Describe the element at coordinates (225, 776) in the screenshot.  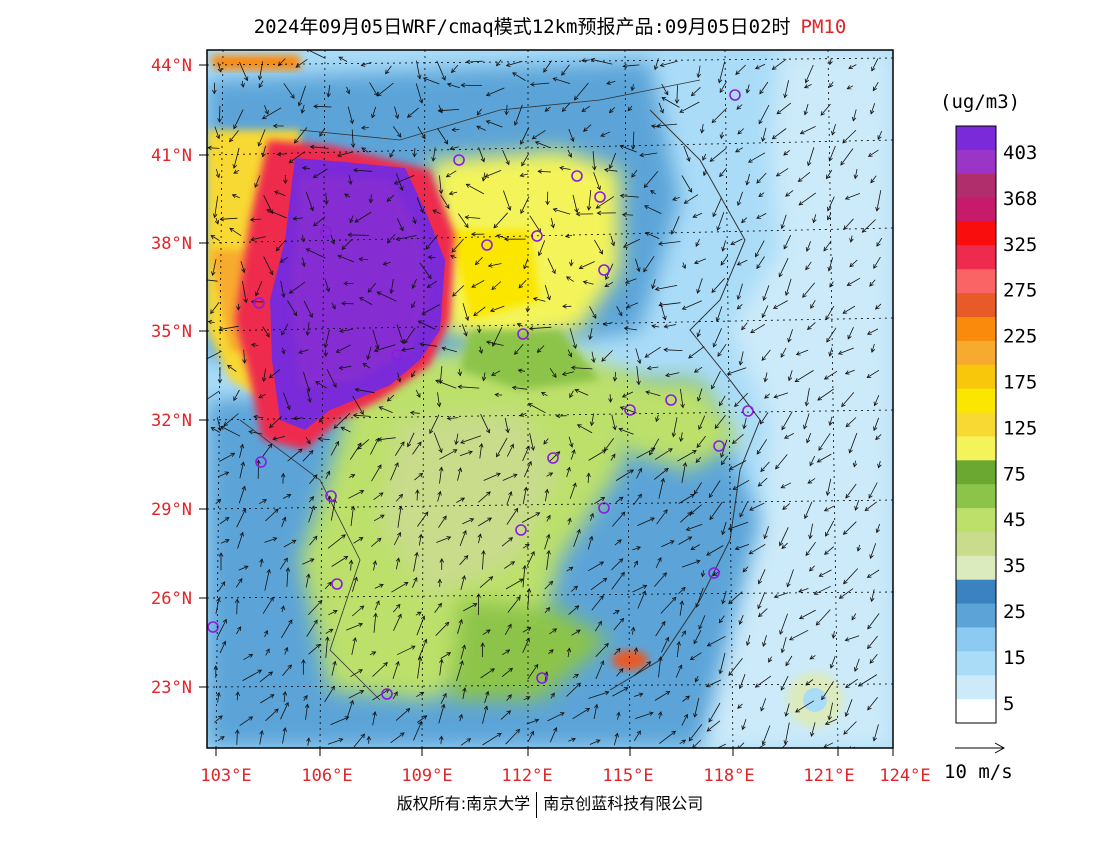
I see `lon-label: 103°E` at that location.